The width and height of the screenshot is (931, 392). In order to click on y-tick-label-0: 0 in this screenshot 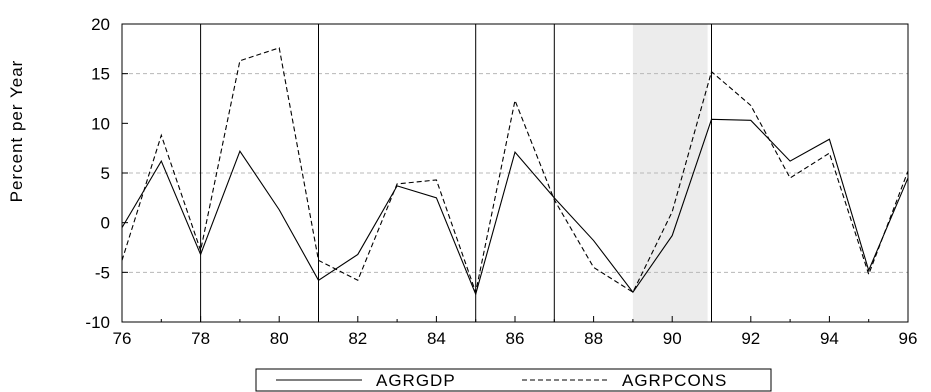, I will do `click(105, 223)`.